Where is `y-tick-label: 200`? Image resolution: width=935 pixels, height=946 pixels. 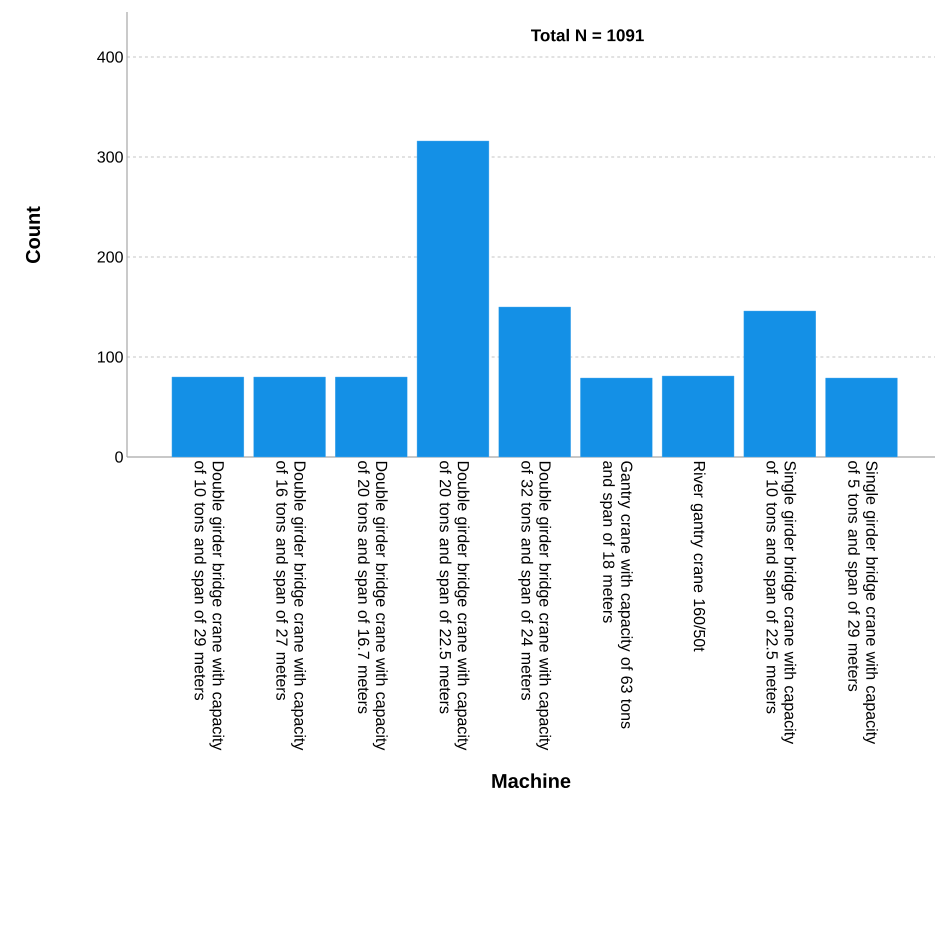 y-tick-label: 200 is located at coordinates (110, 257).